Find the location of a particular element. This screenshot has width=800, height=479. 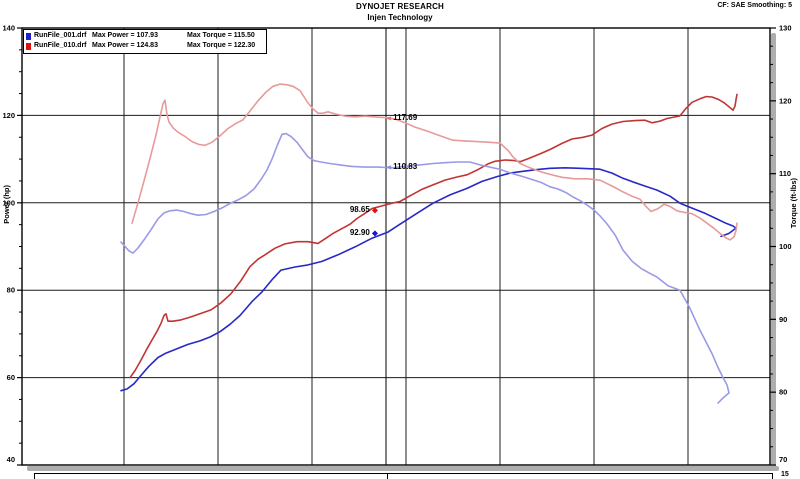

svg-text: 90 is located at coordinates (783, 319).